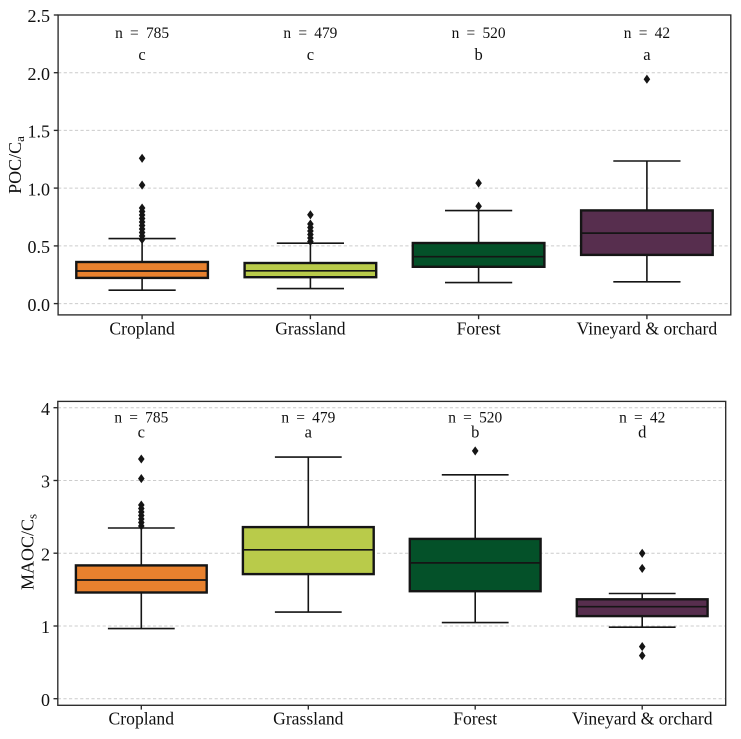 The width and height of the screenshot is (741, 739). What do you see at coordinates (39, 16) in the screenshot?
I see `svg-text: 2.5` at bounding box center [39, 16].